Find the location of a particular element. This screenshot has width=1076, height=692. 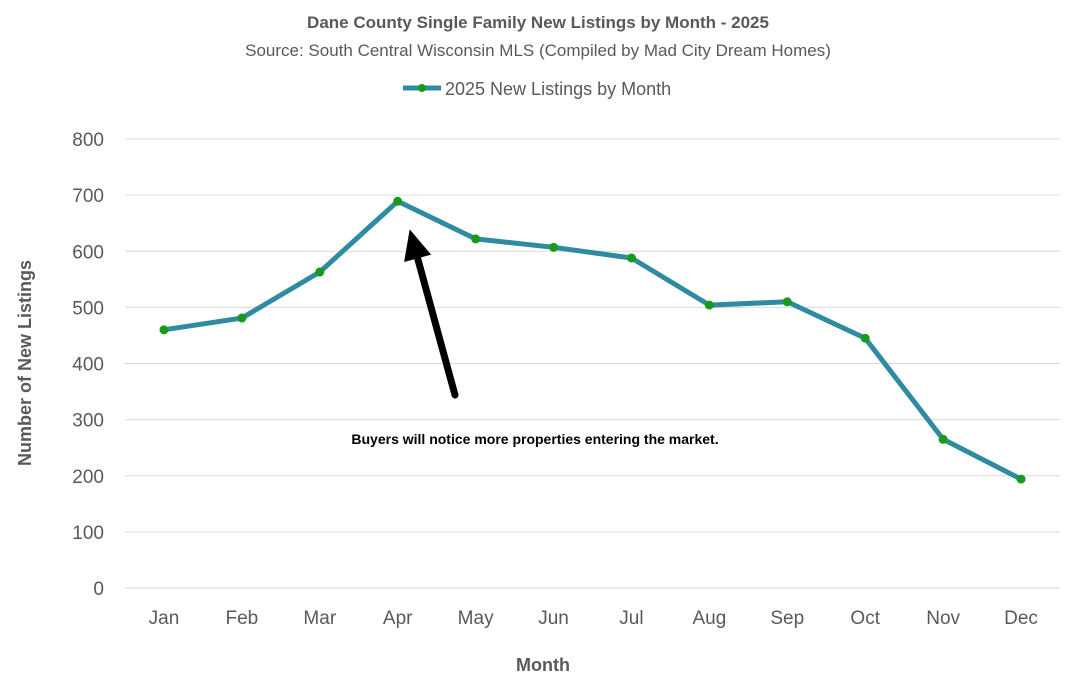

annotation-arrow-shaft is located at coordinates (436, 326).